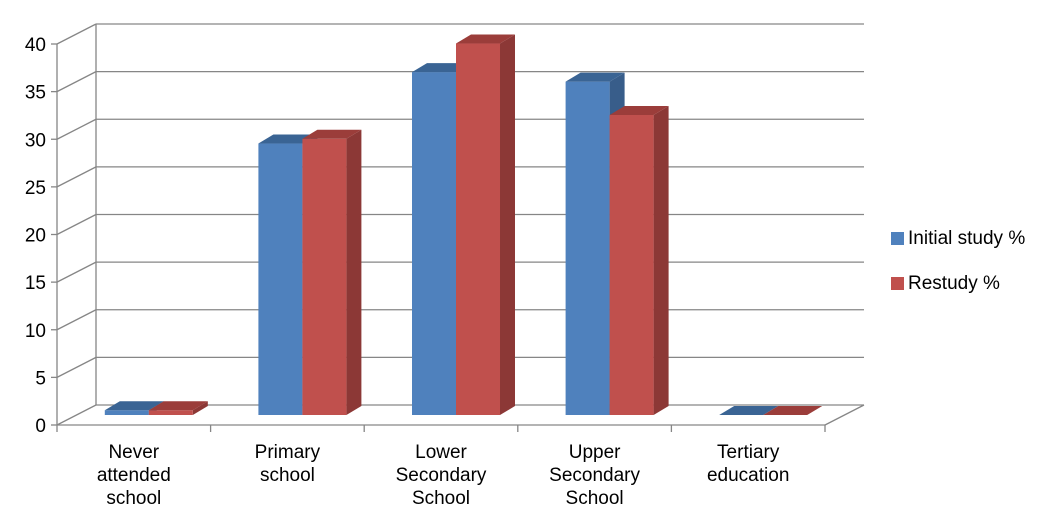  What do you see at coordinates (35, 283) in the screenshot?
I see `y-tick-label: 15` at bounding box center [35, 283].